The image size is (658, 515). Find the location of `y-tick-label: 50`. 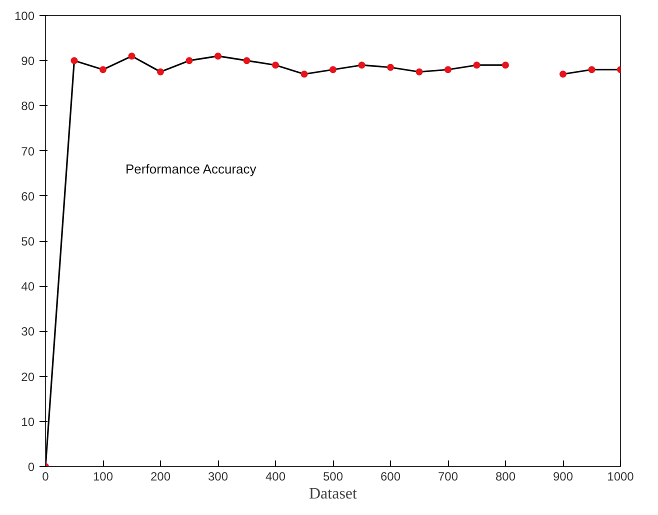

y-tick-label: 50 is located at coordinates (28, 241).